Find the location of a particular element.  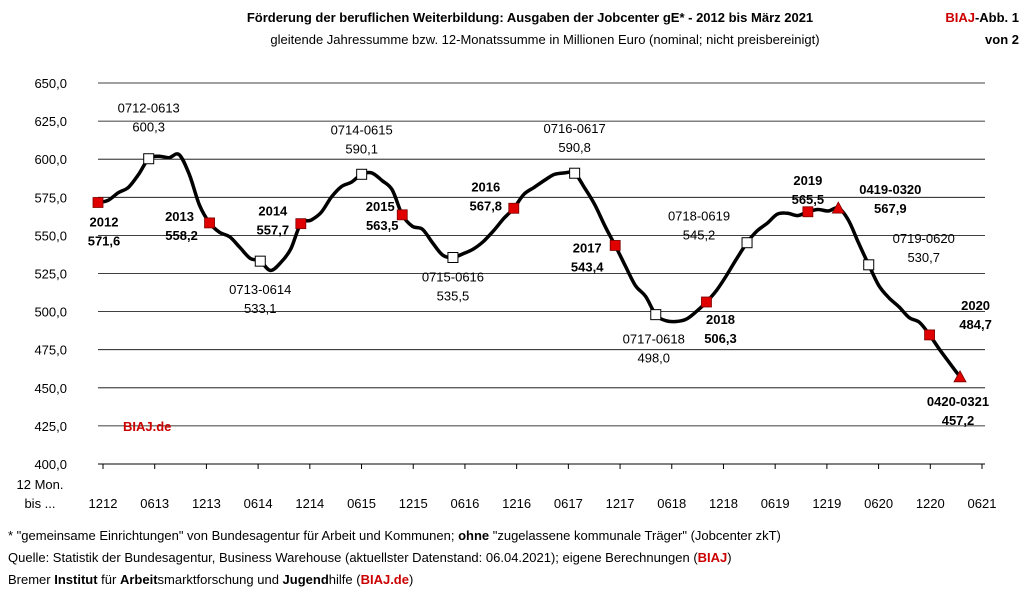

y-tick-label: 425,0 is located at coordinates (50, 426).